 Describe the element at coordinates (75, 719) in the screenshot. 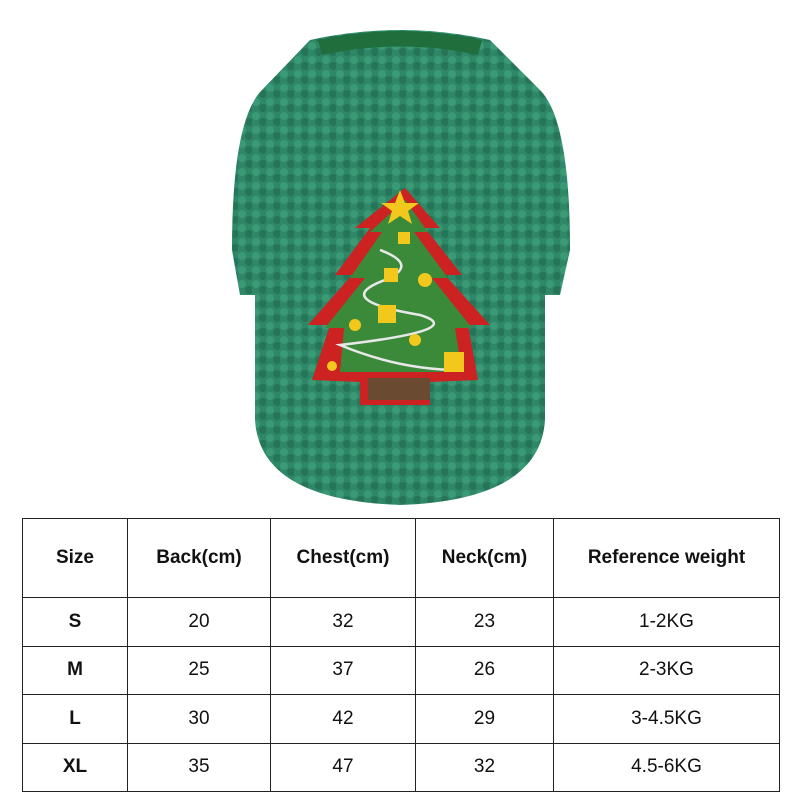

I see `cell-size: L` at that location.